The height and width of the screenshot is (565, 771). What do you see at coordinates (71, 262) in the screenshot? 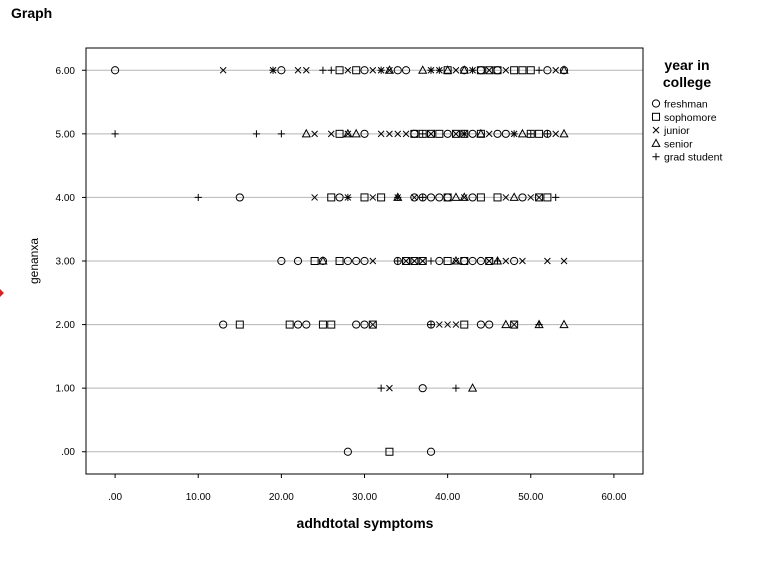
I see `y-axis-ticks: .00 1.00 2.00 3.00 4.00 5.00 6.00` at bounding box center [71, 262].